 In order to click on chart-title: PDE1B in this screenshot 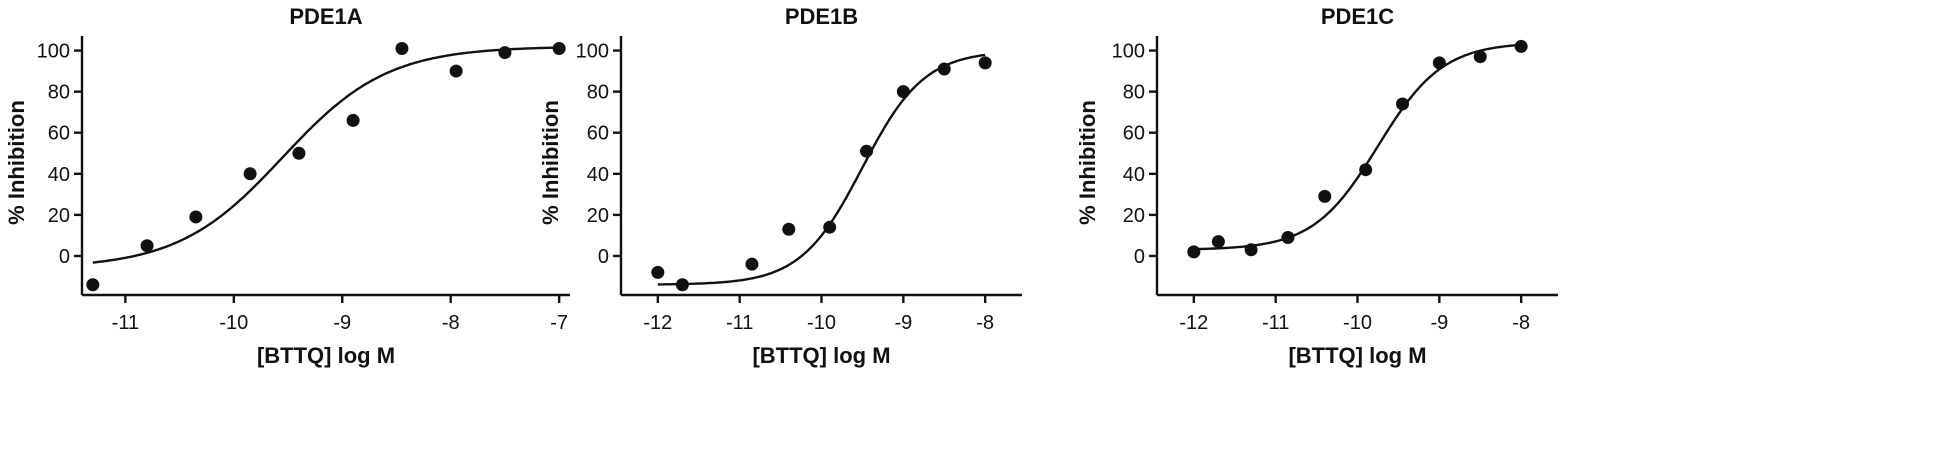, I will do `click(821, 16)`.